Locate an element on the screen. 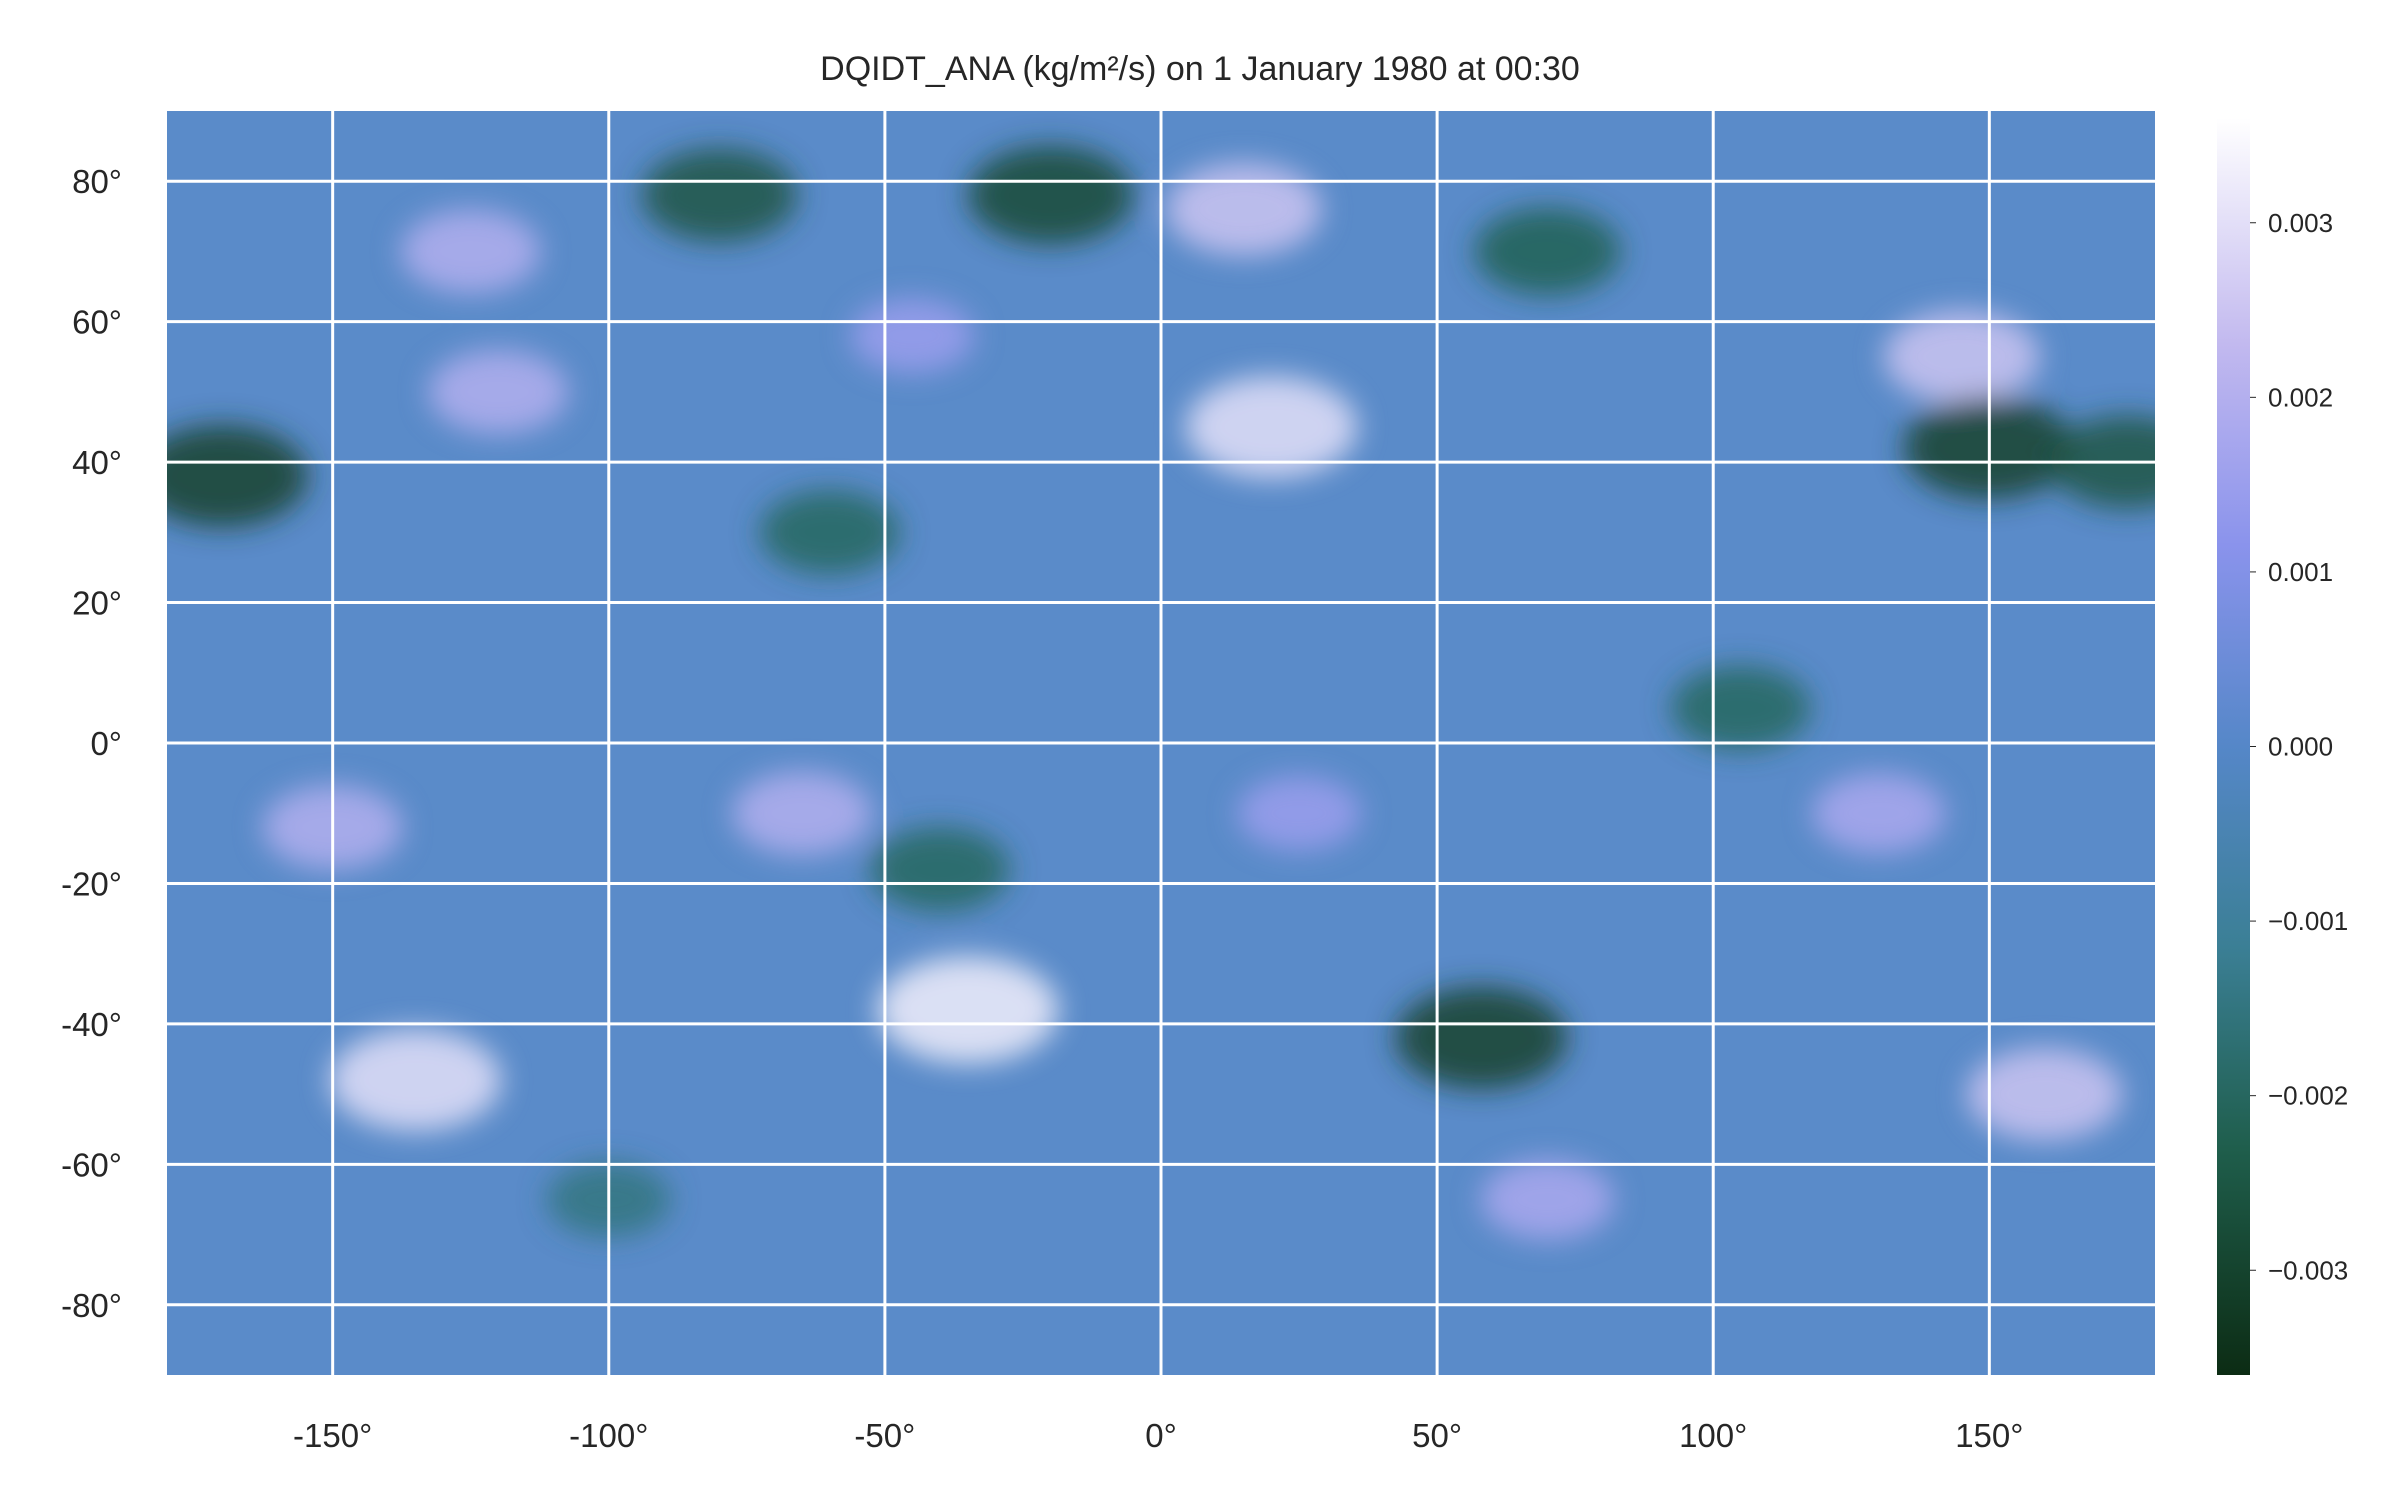  x-tick-label: -50° is located at coordinates (884, 1435).